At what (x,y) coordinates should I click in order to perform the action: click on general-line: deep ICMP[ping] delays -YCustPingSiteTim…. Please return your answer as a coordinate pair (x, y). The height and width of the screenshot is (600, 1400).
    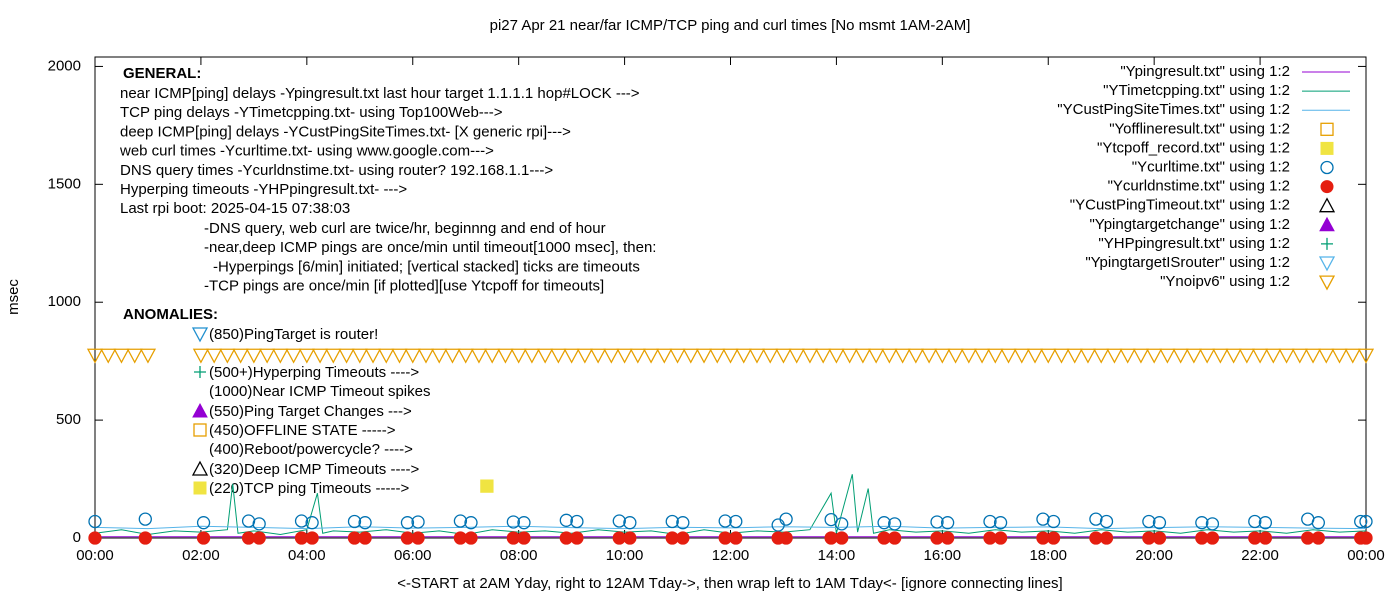
    Looking at the image, I should click on (345, 131).